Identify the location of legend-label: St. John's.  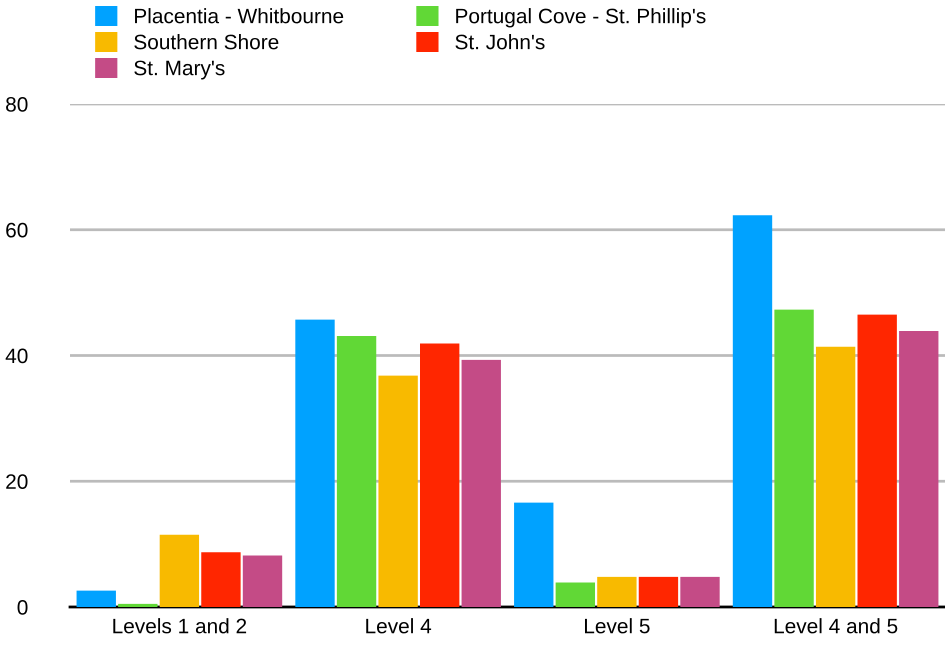
(500, 42).